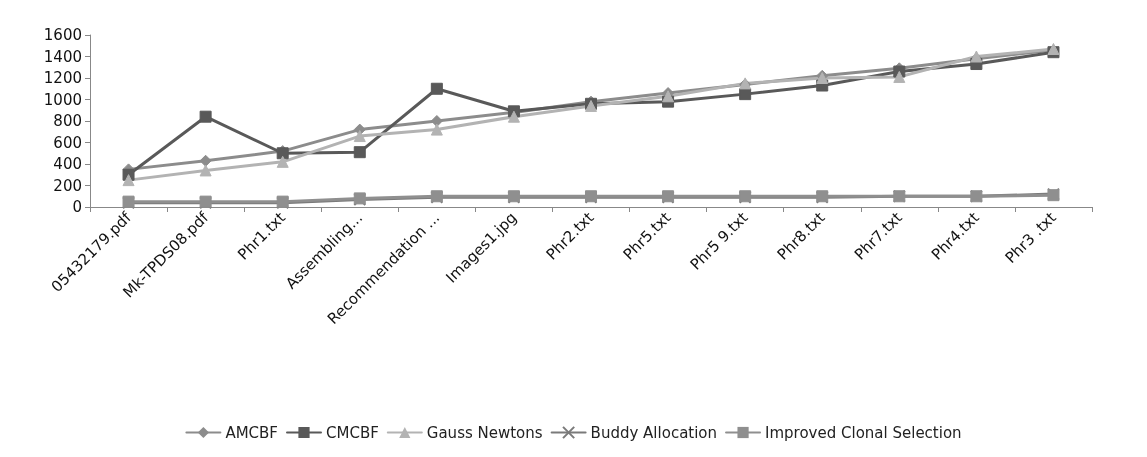 Image resolution: width=1147 pixels, height=457 pixels. I want to click on legend-label: Gauss Newtons, so click(484, 432).